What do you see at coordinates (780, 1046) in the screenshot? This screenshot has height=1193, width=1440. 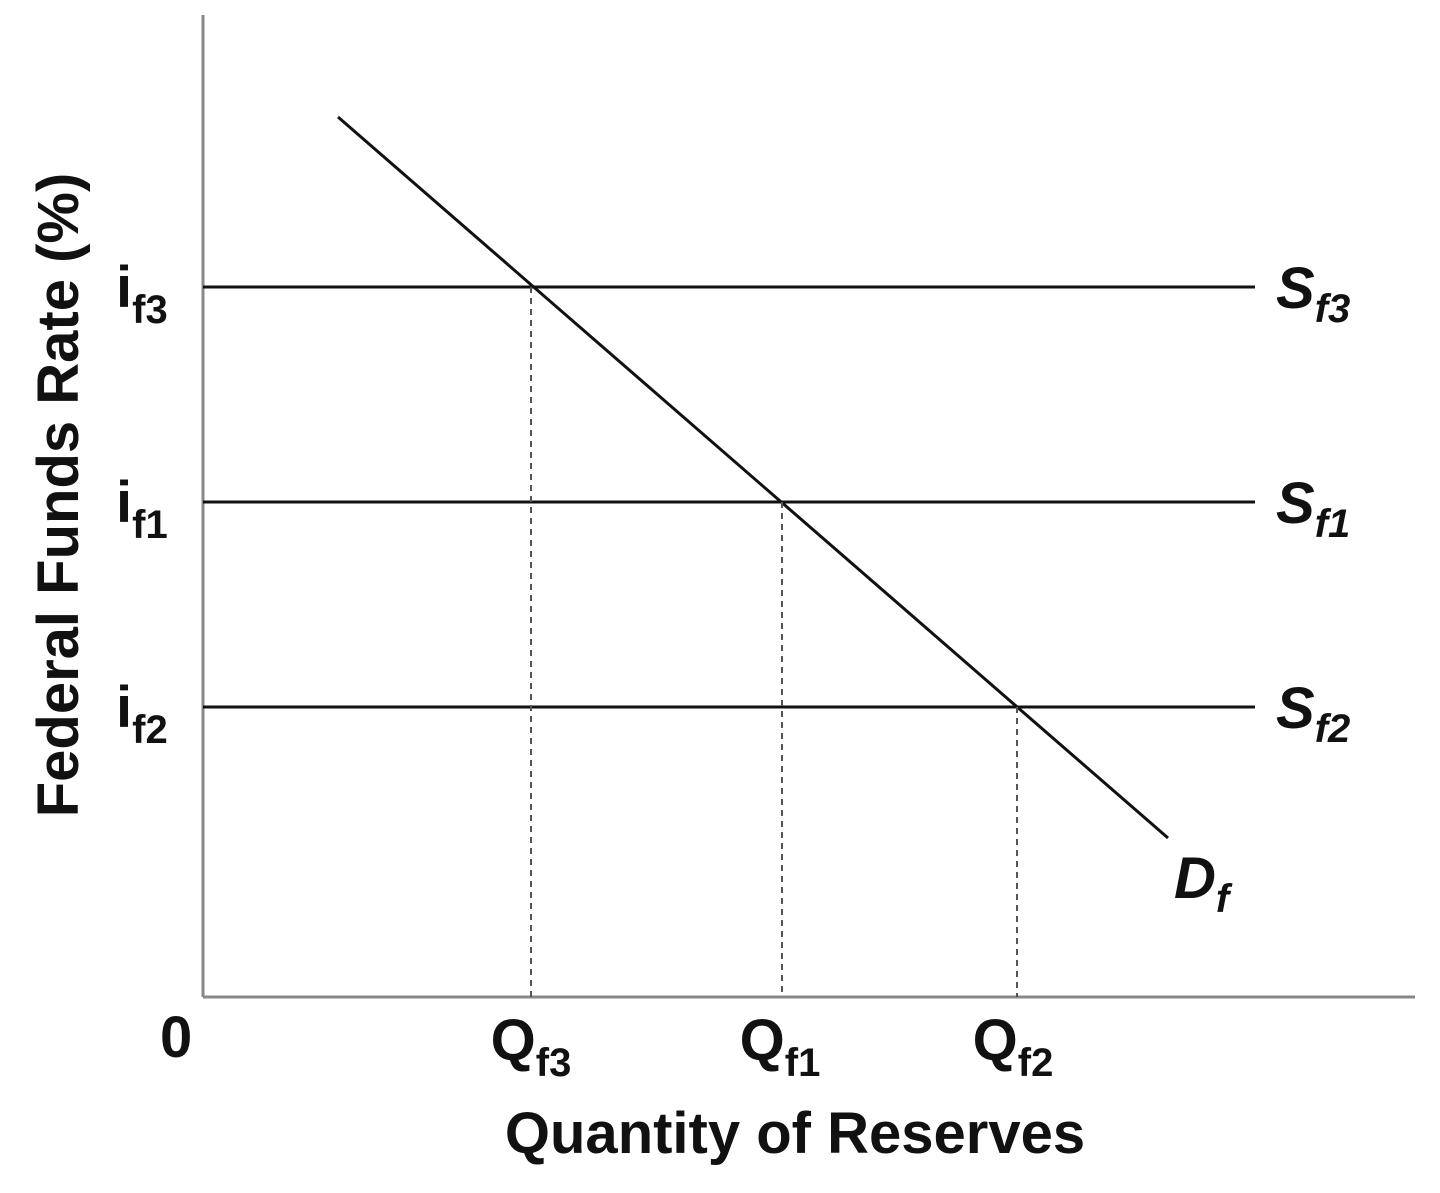 I see `x-label: Qf1` at bounding box center [780, 1046].